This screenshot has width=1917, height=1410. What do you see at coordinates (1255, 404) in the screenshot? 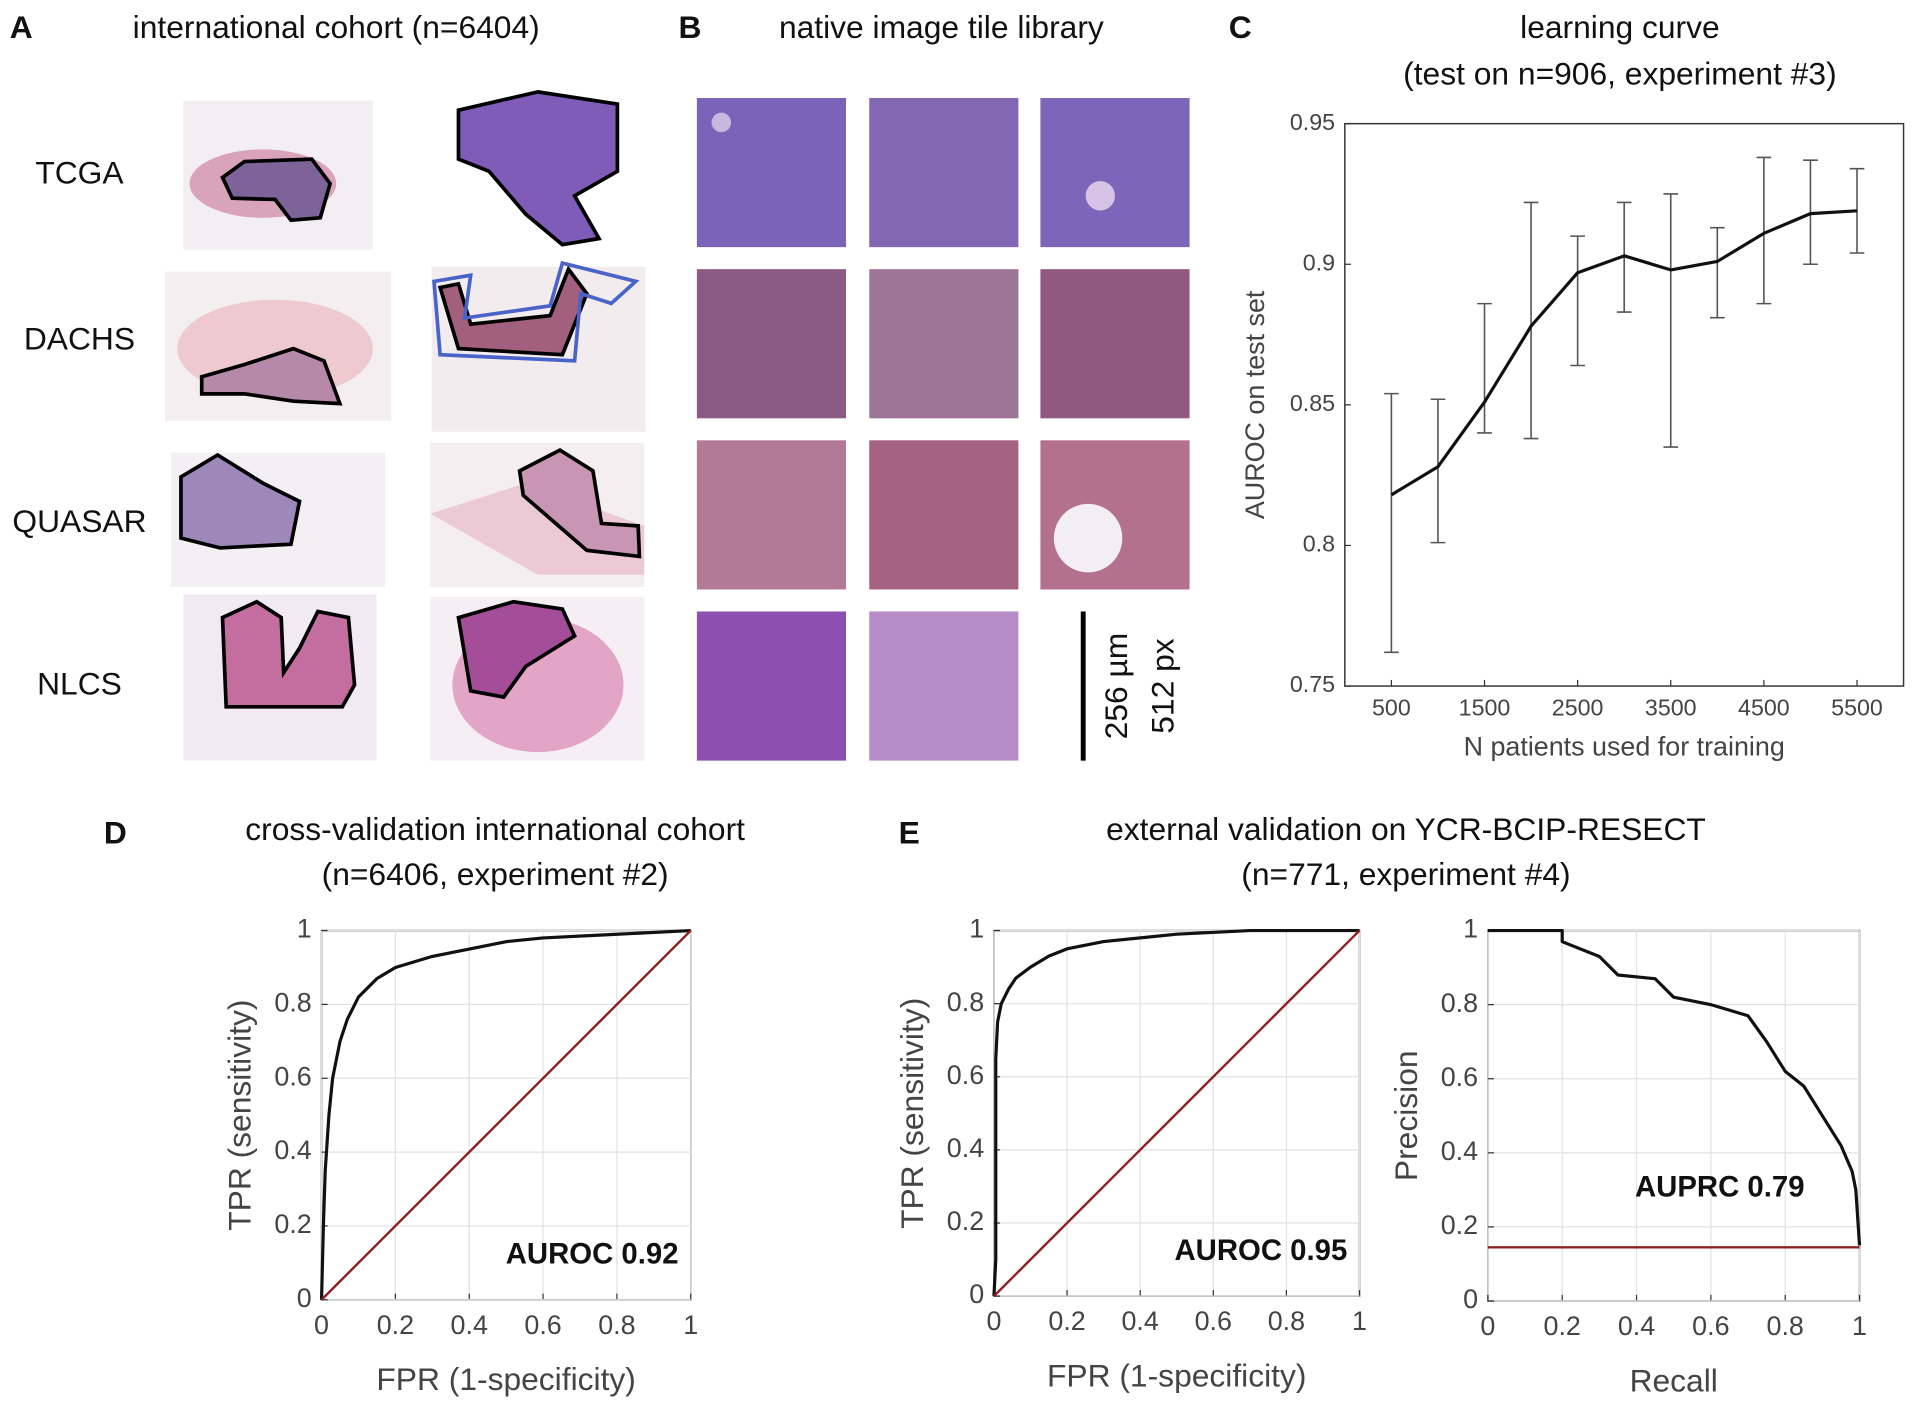
I see `y-axis-label: AUROC on test set` at bounding box center [1255, 404].